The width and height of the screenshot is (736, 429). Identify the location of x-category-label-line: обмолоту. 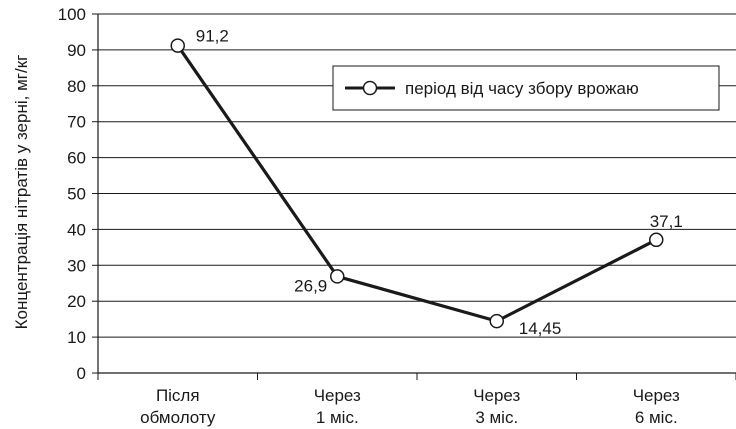
(178, 417).